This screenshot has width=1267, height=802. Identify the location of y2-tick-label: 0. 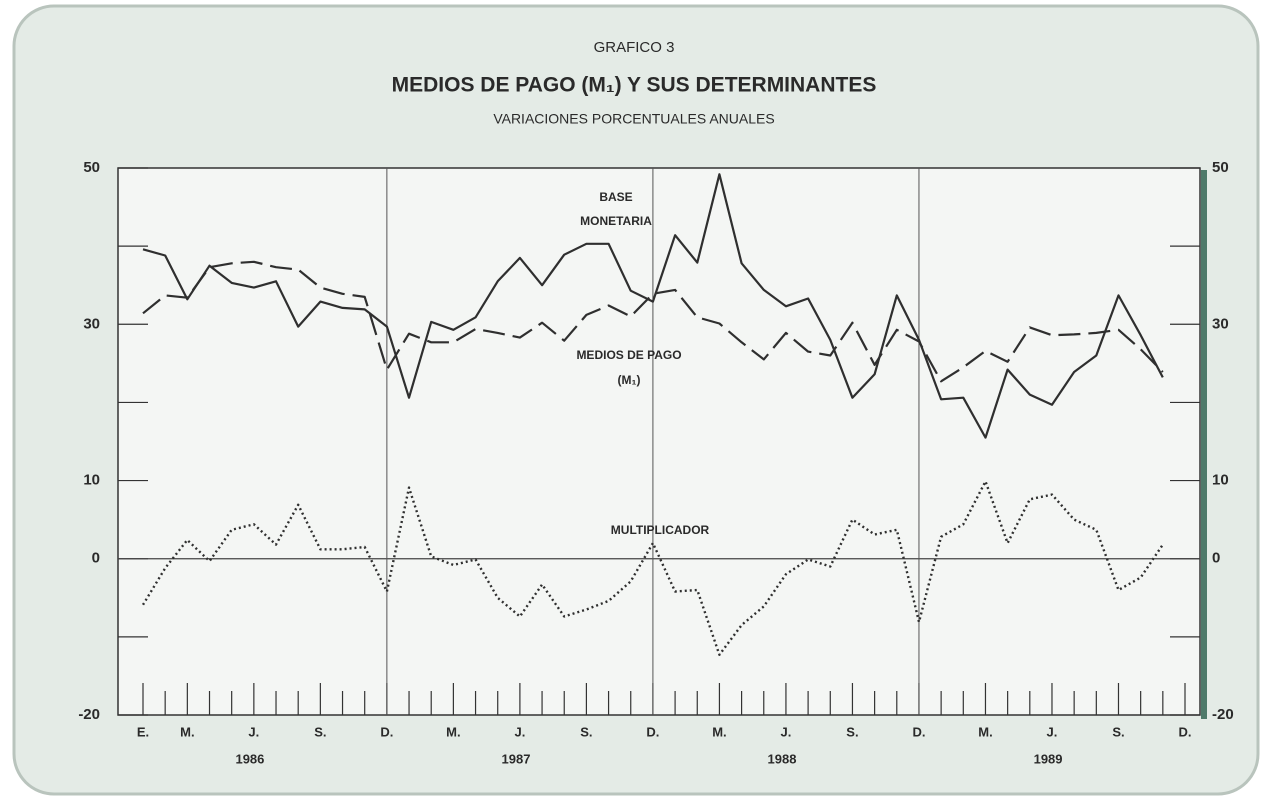
(1216, 558).